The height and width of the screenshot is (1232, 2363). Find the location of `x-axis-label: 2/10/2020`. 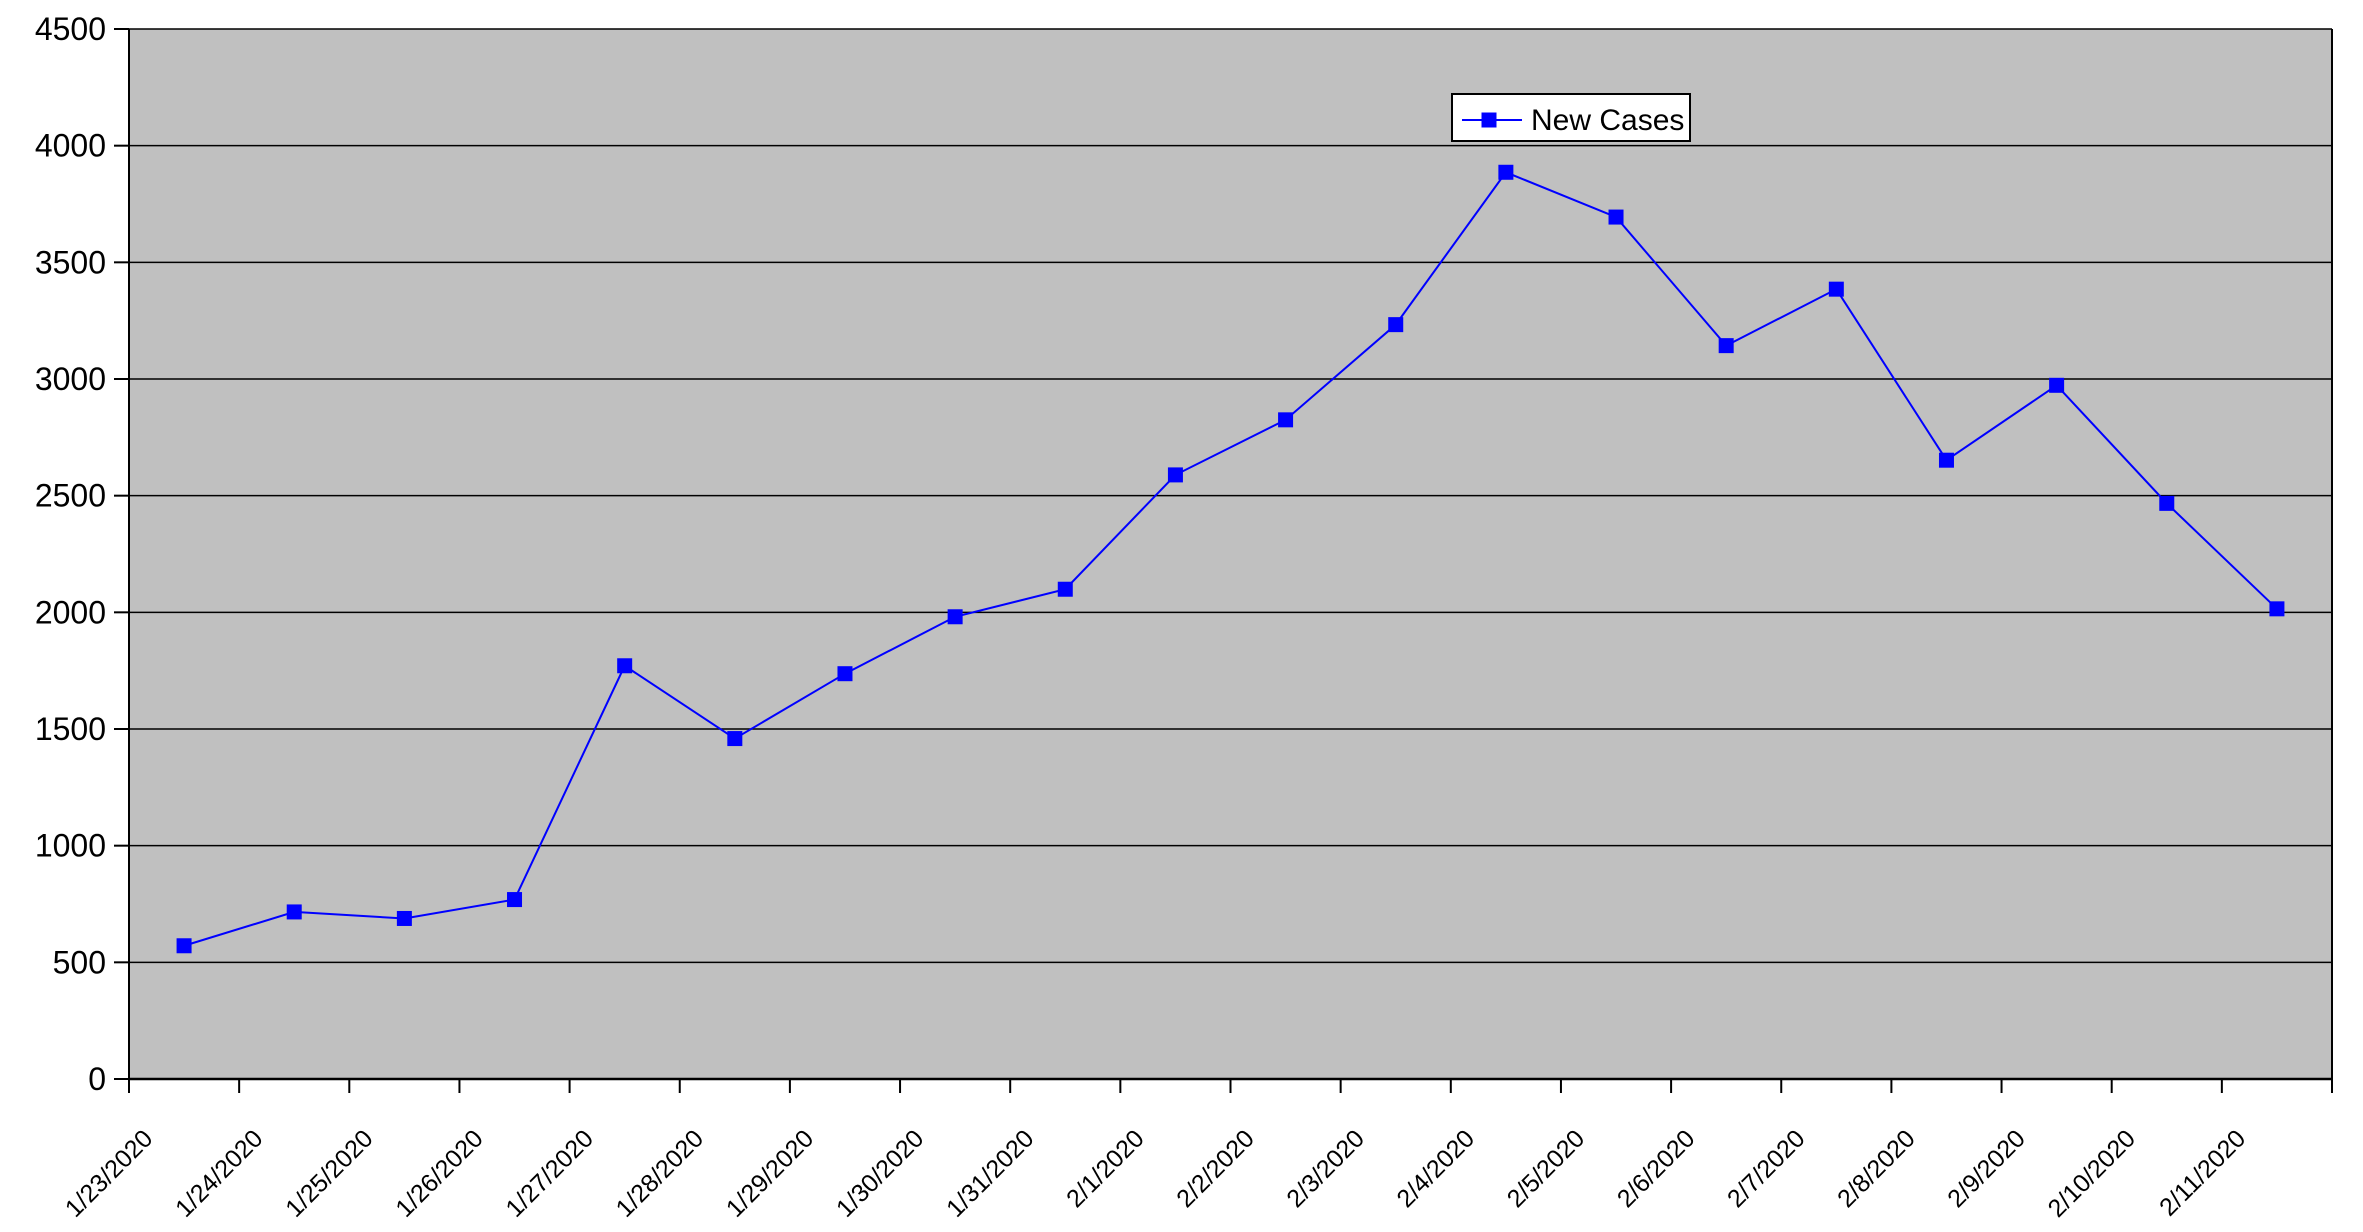

x-axis-label: 2/10/2020 is located at coordinates (2092, 1173).